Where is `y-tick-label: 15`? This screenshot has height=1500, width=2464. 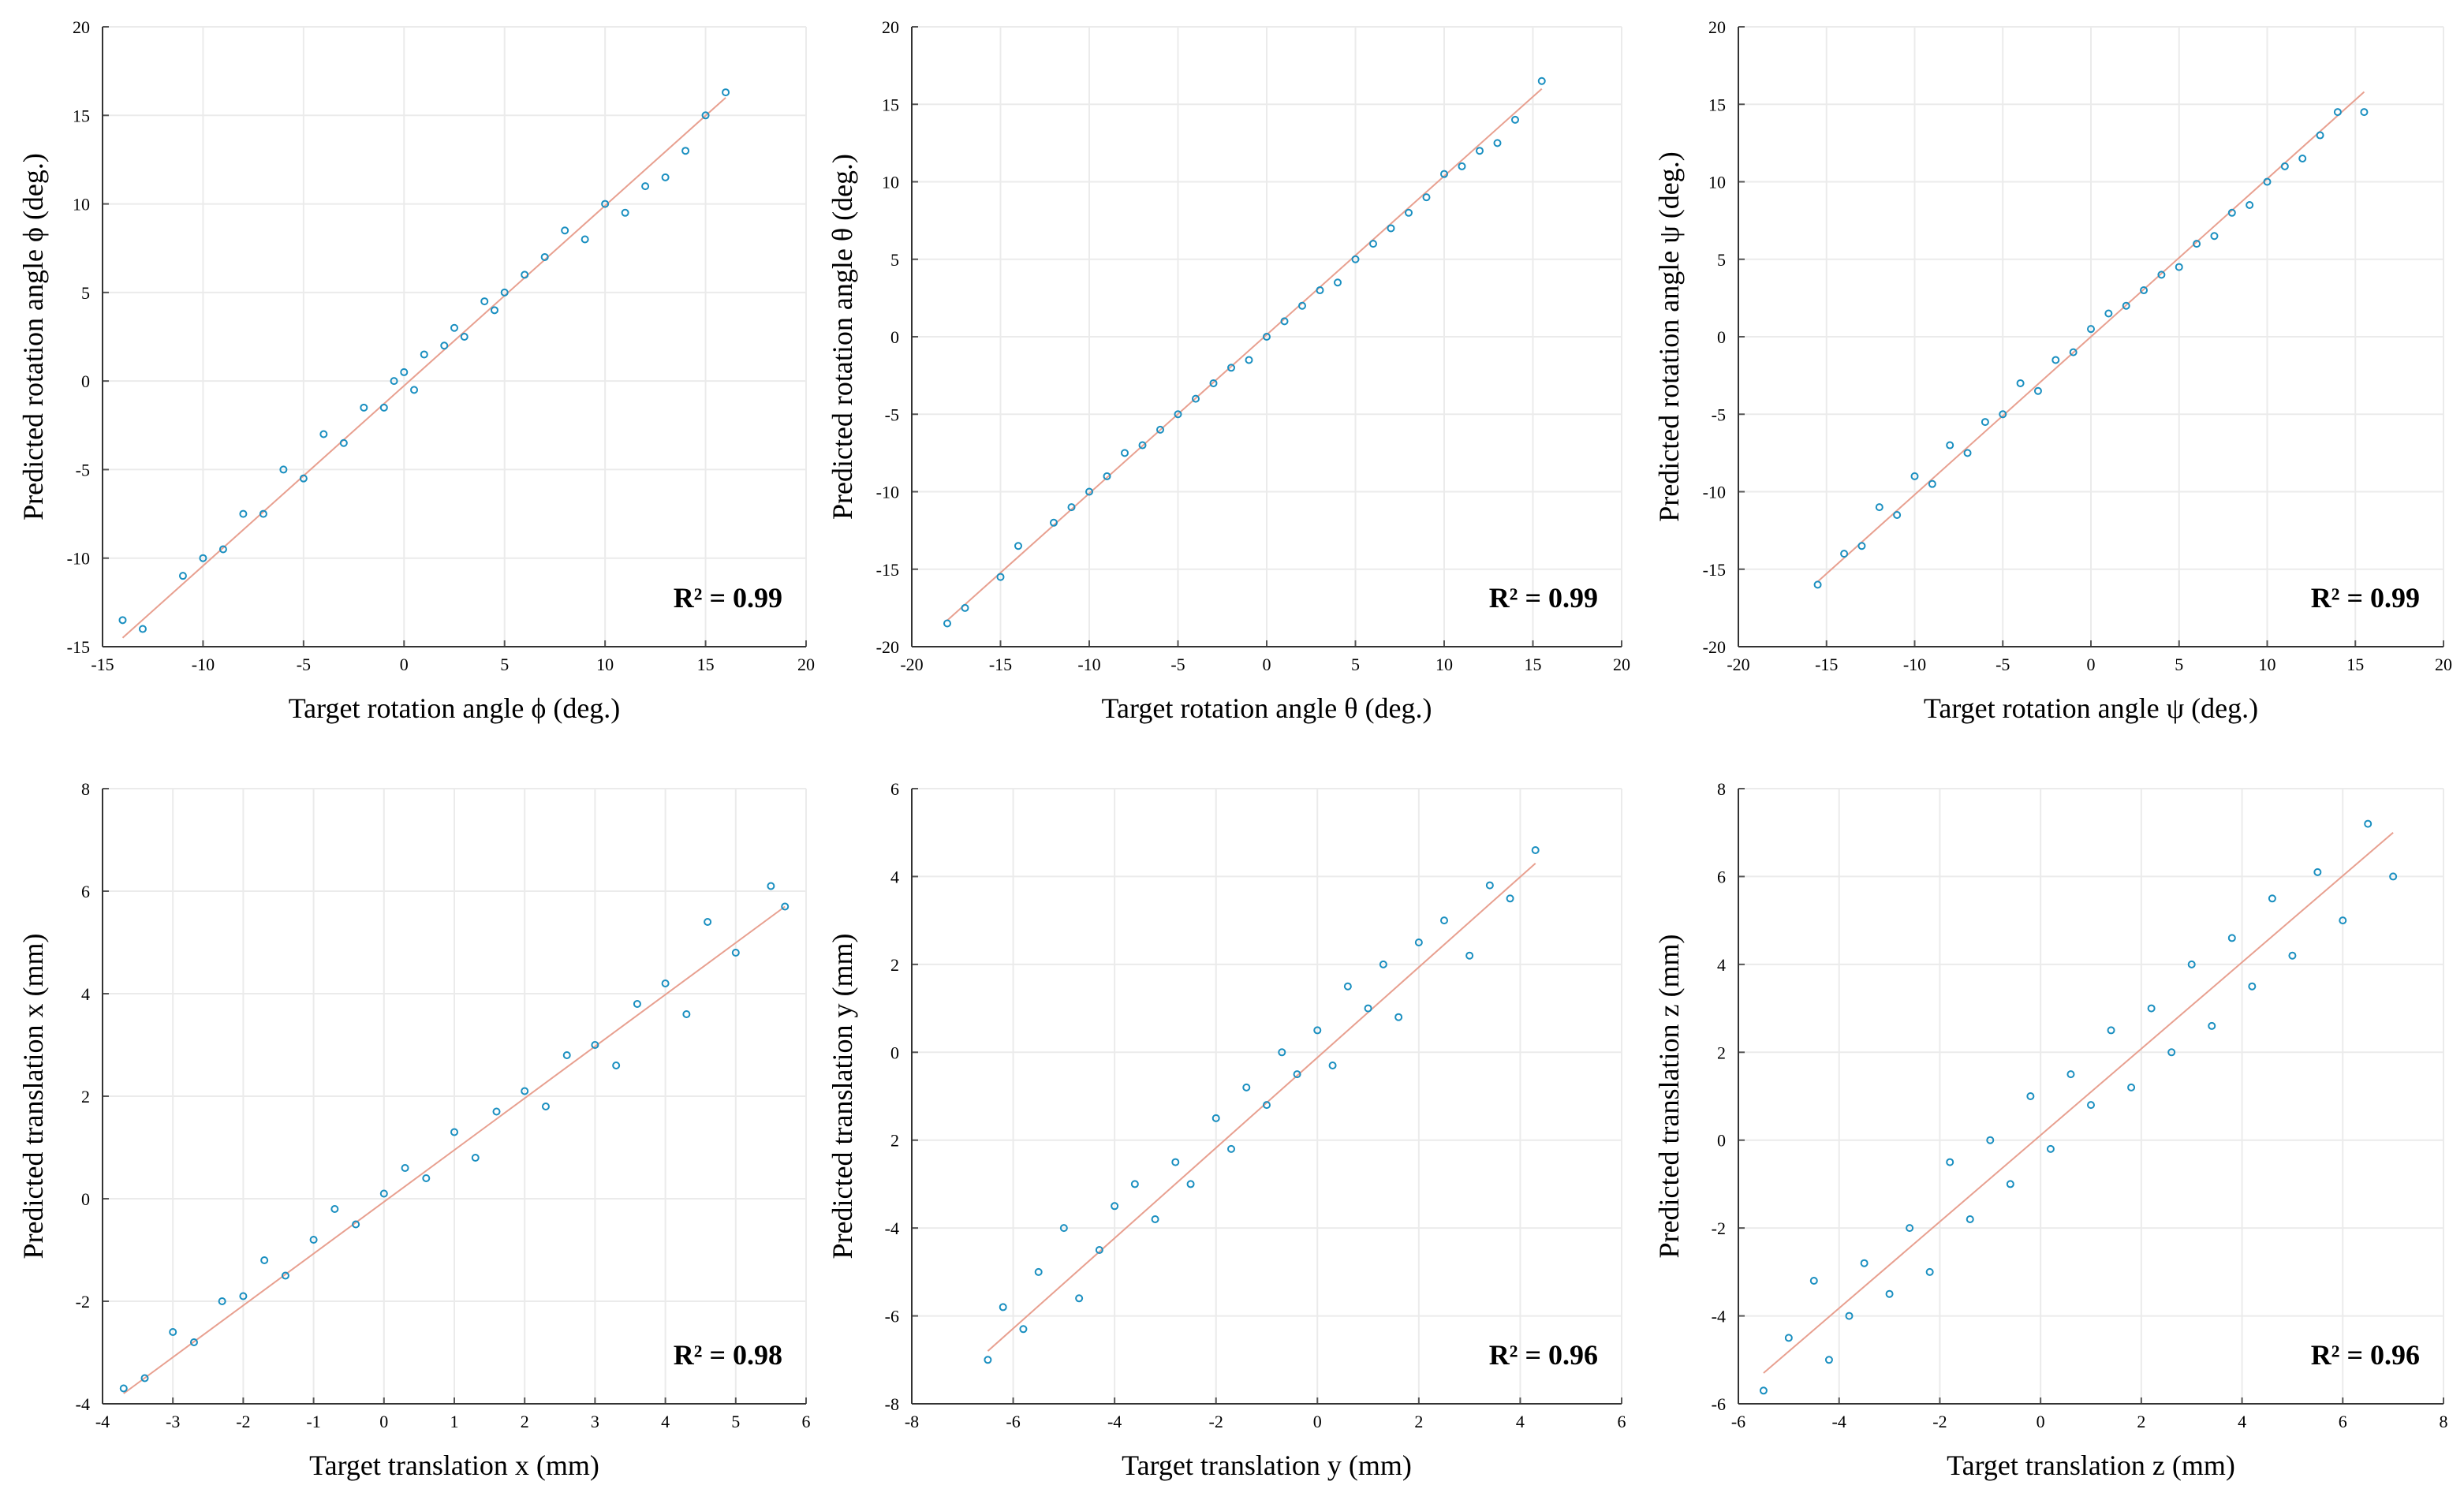 y-tick-label: 15 is located at coordinates (890, 104).